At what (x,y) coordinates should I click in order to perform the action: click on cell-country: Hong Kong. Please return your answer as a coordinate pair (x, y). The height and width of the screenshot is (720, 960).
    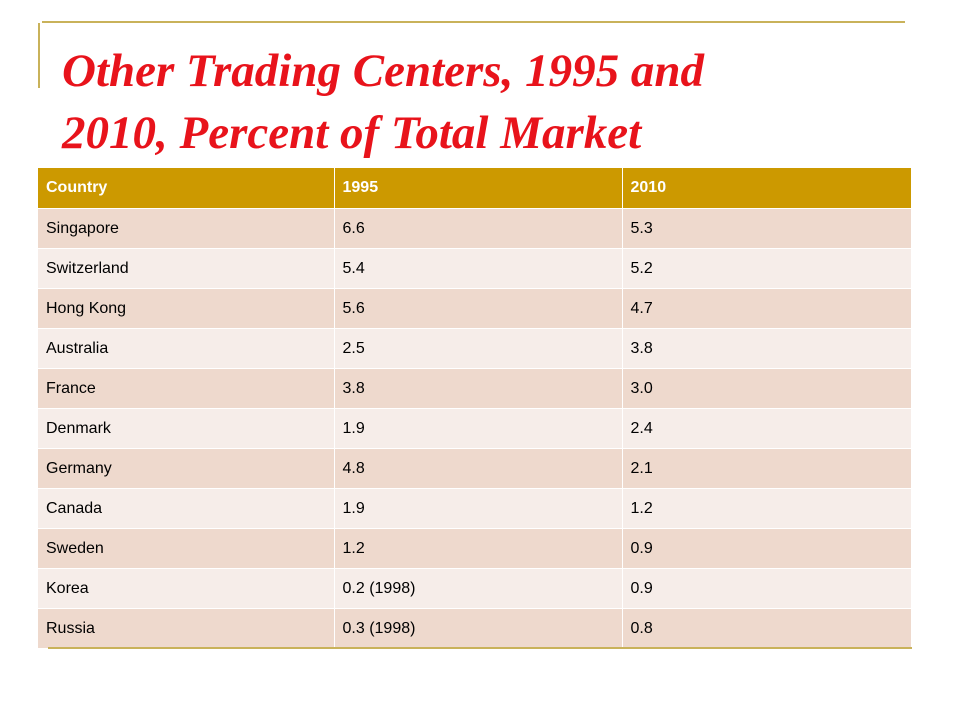
    Looking at the image, I should click on (186, 308).